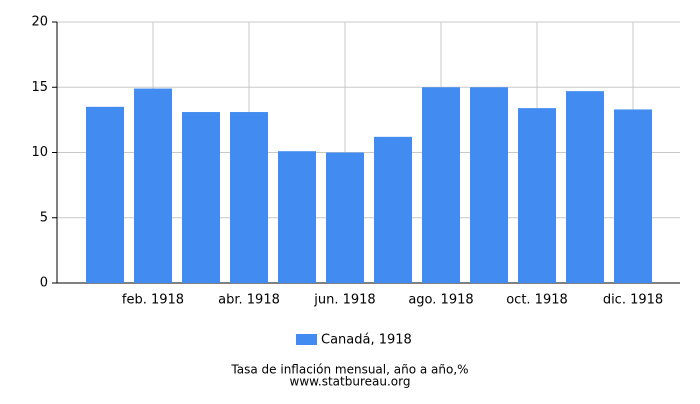  What do you see at coordinates (633, 300) in the screenshot?
I see `x-tick-label: dic. 1918` at bounding box center [633, 300].